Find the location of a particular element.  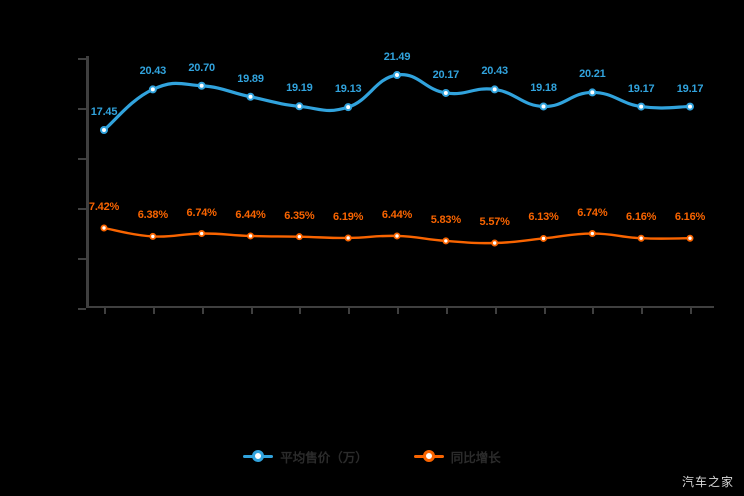

data-label: 6.19% is located at coordinates (348, 216).